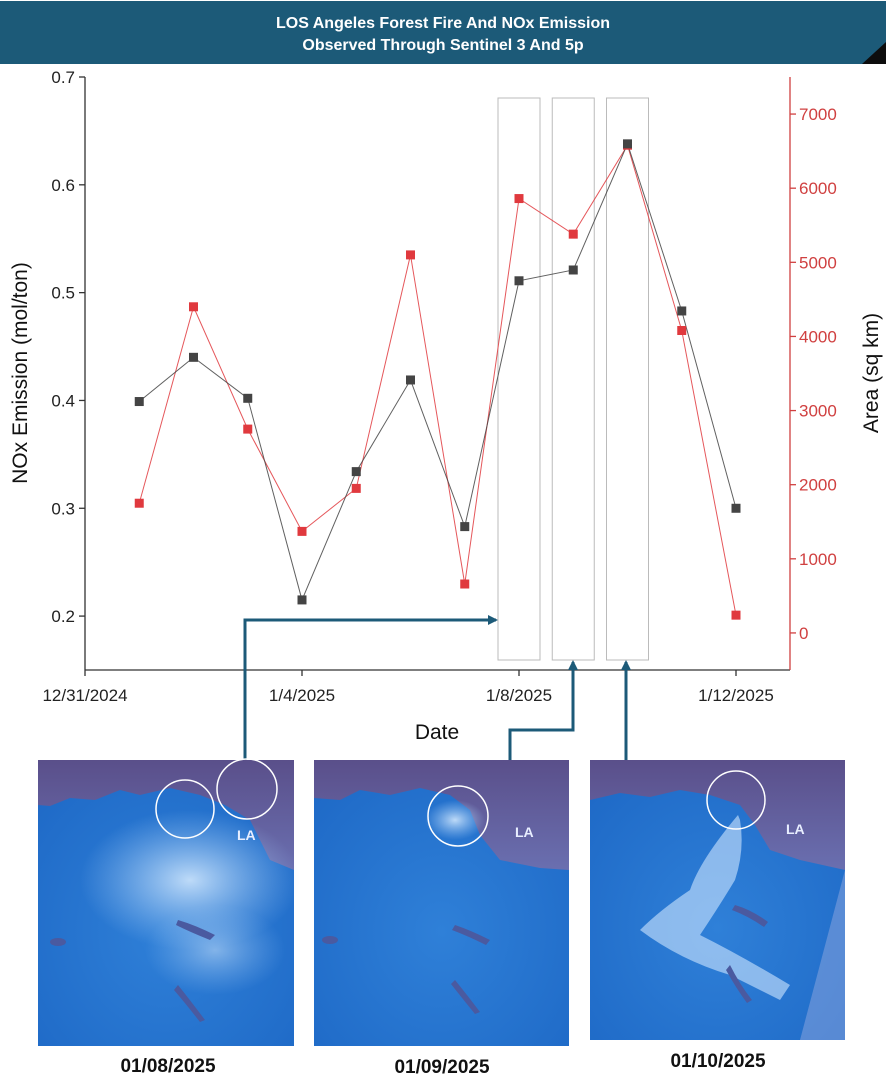 The image size is (886, 1092). What do you see at coordinates (63, 400) in the screenshot?
I see `left-tick-label: 0.4` at bounding box center [63, 400].